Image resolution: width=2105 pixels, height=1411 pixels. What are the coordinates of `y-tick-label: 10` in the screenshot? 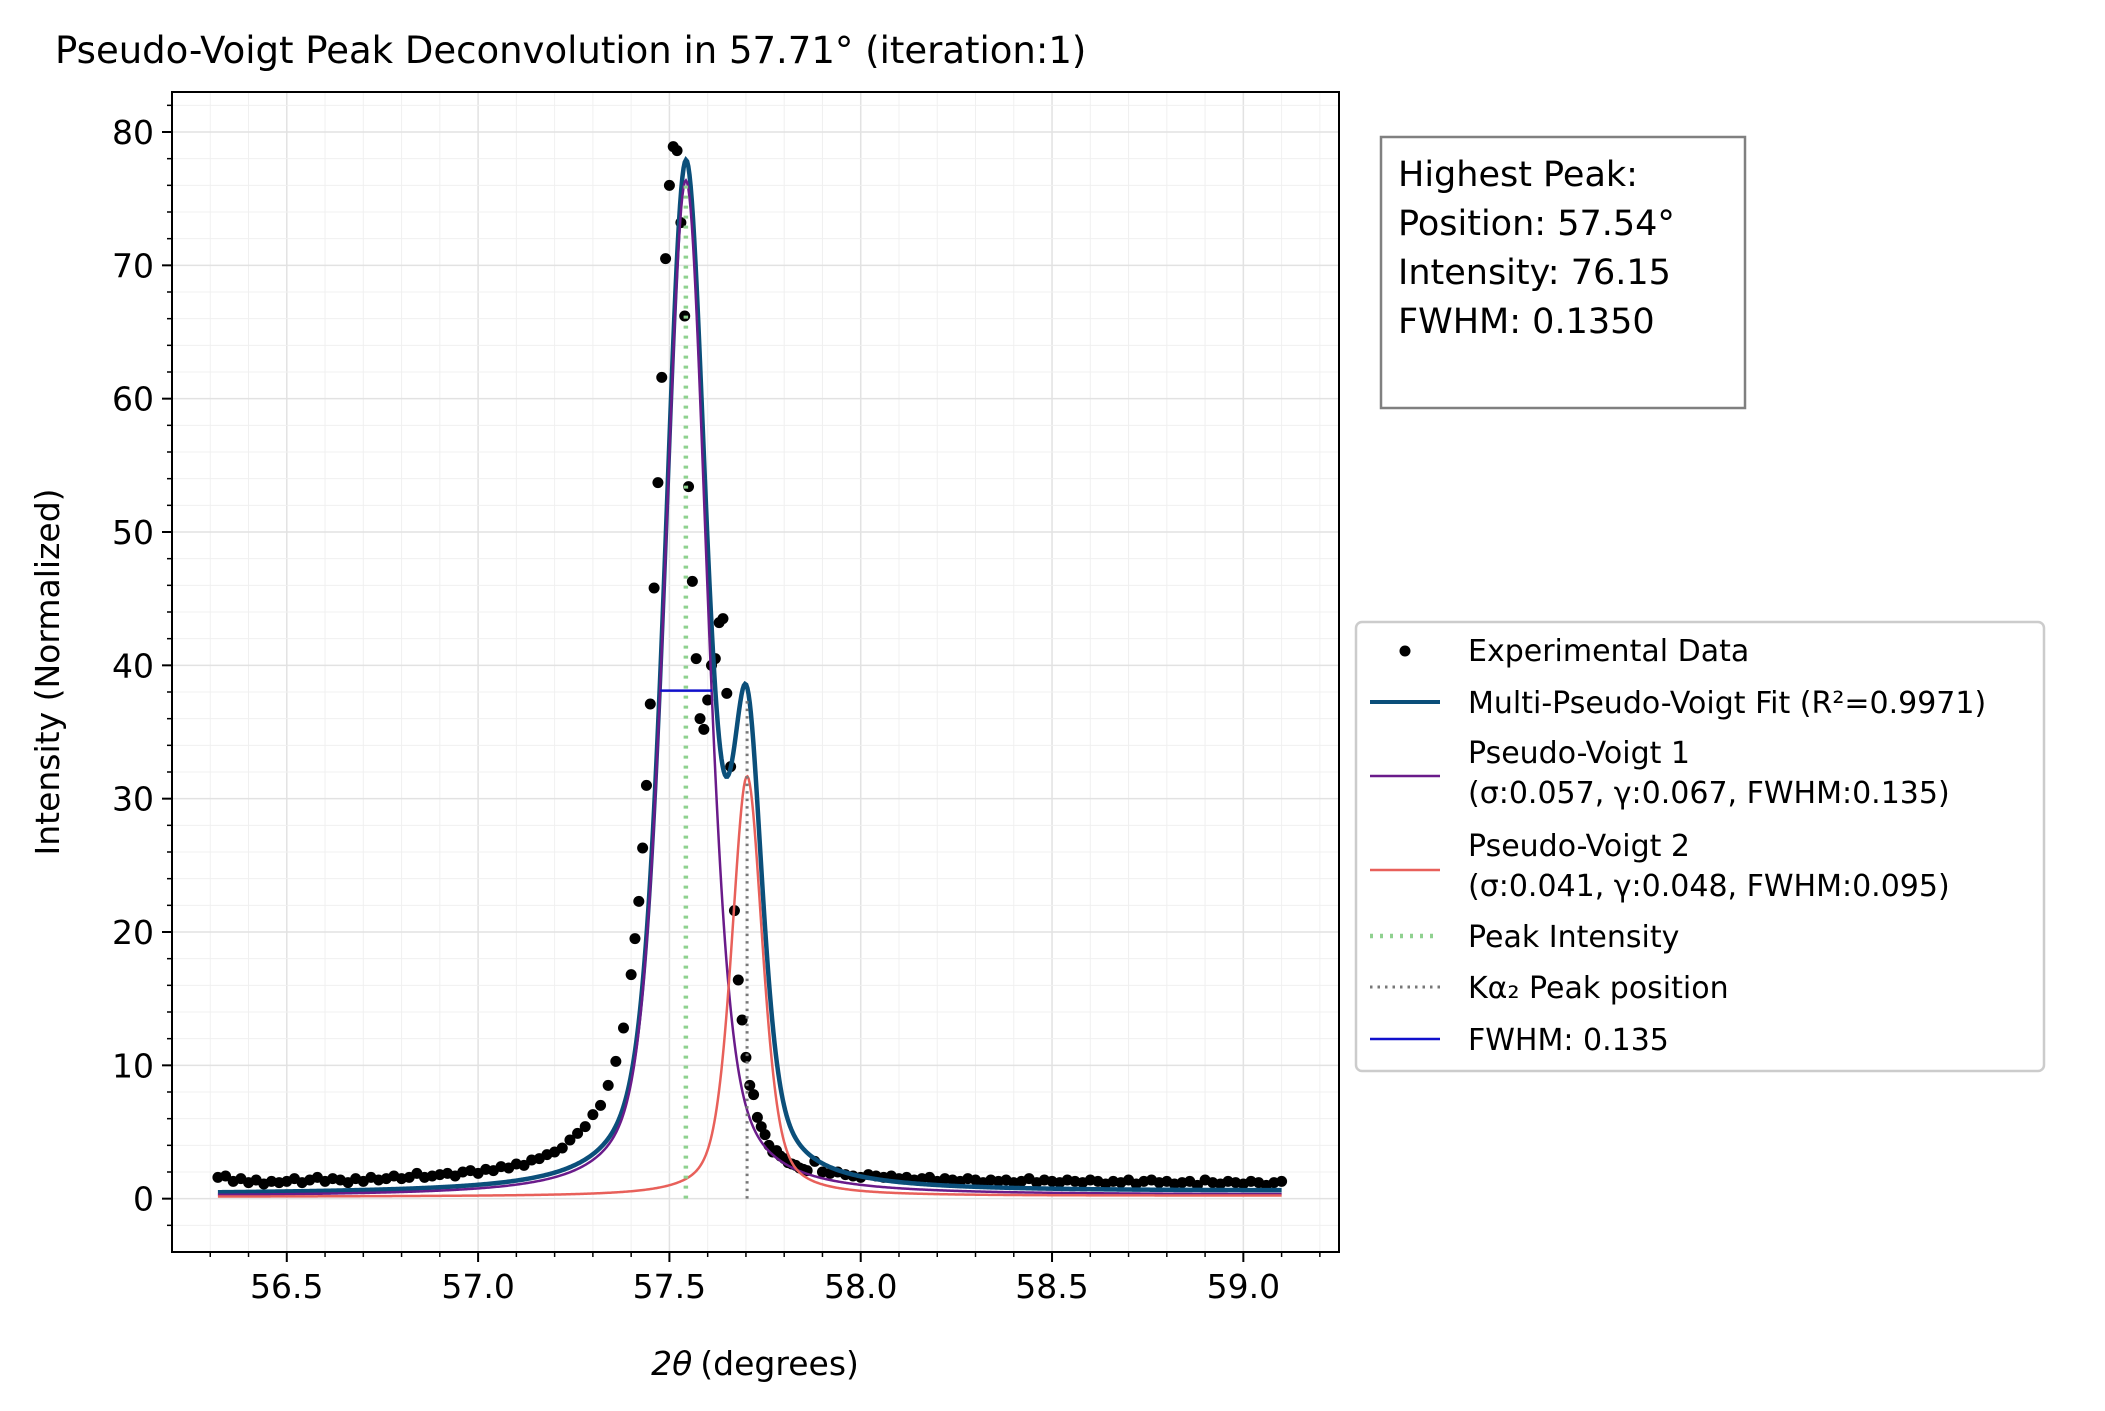 It's located at (133, 1065).